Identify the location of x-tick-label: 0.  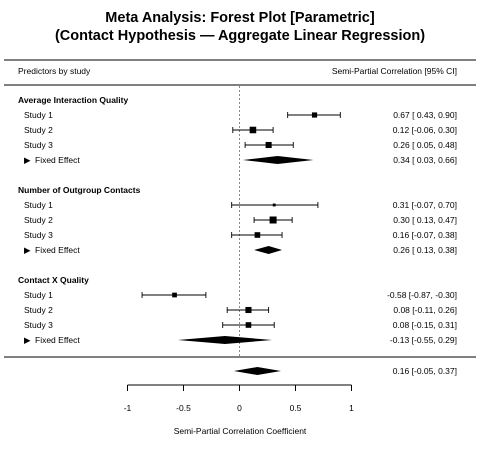
(239, 408).